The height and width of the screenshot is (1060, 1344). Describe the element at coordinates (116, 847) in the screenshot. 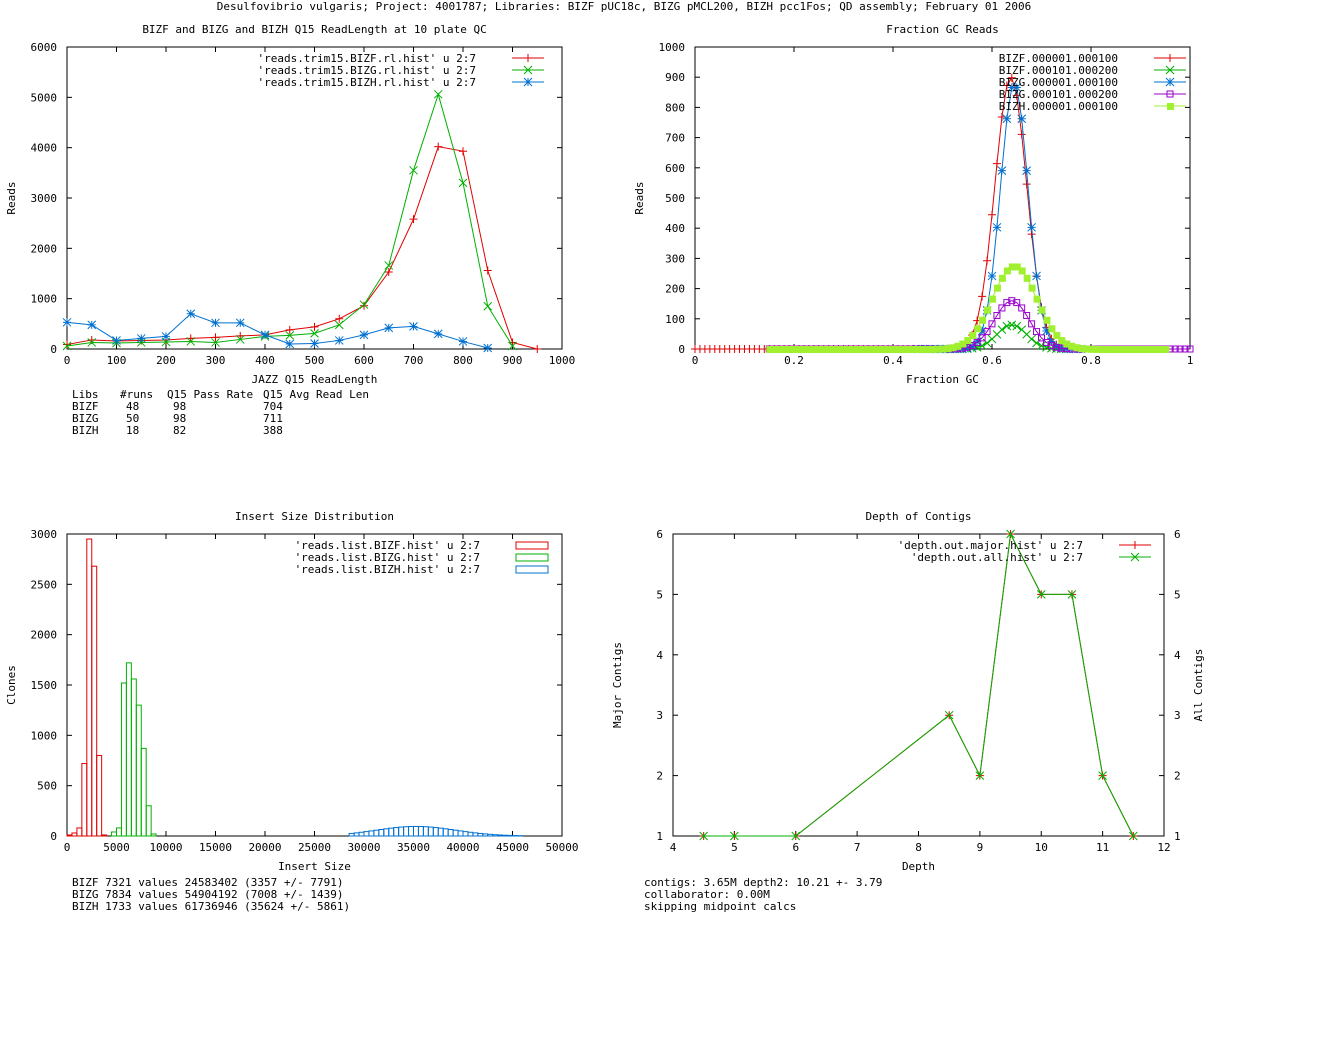

I see `x-tick-label: 5000` at that location.